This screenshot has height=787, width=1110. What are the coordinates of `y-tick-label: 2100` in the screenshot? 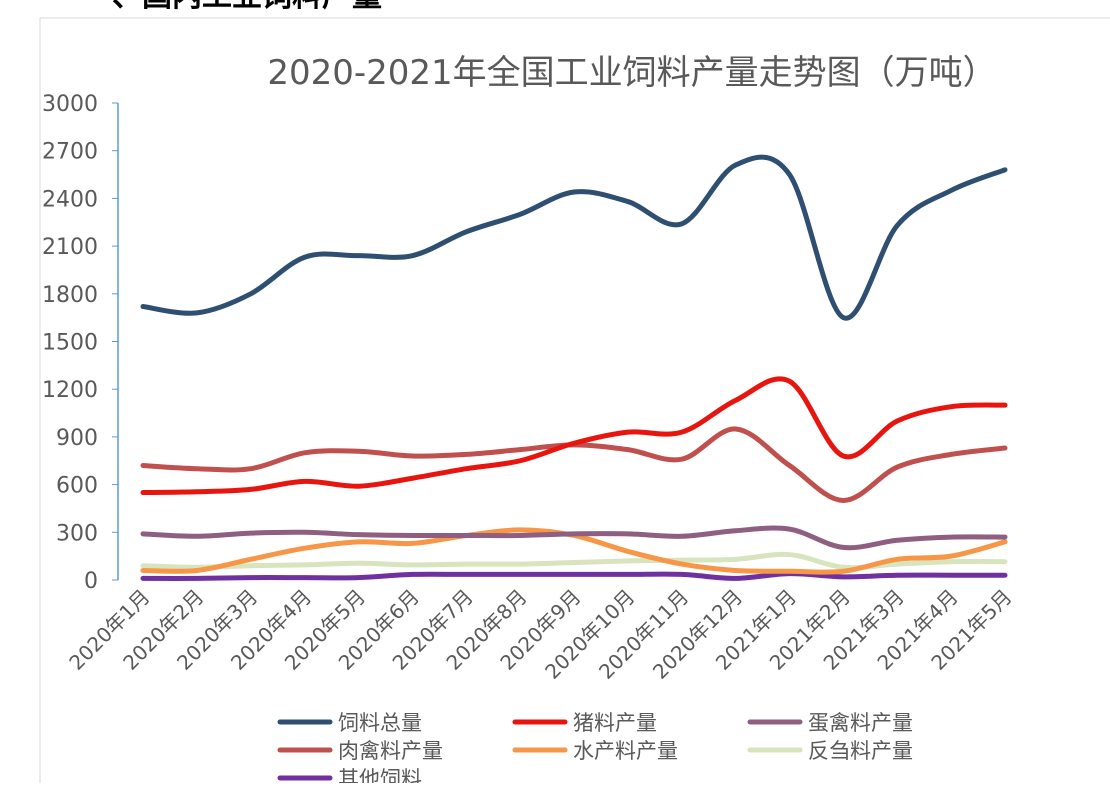 It's located at (70, 247).